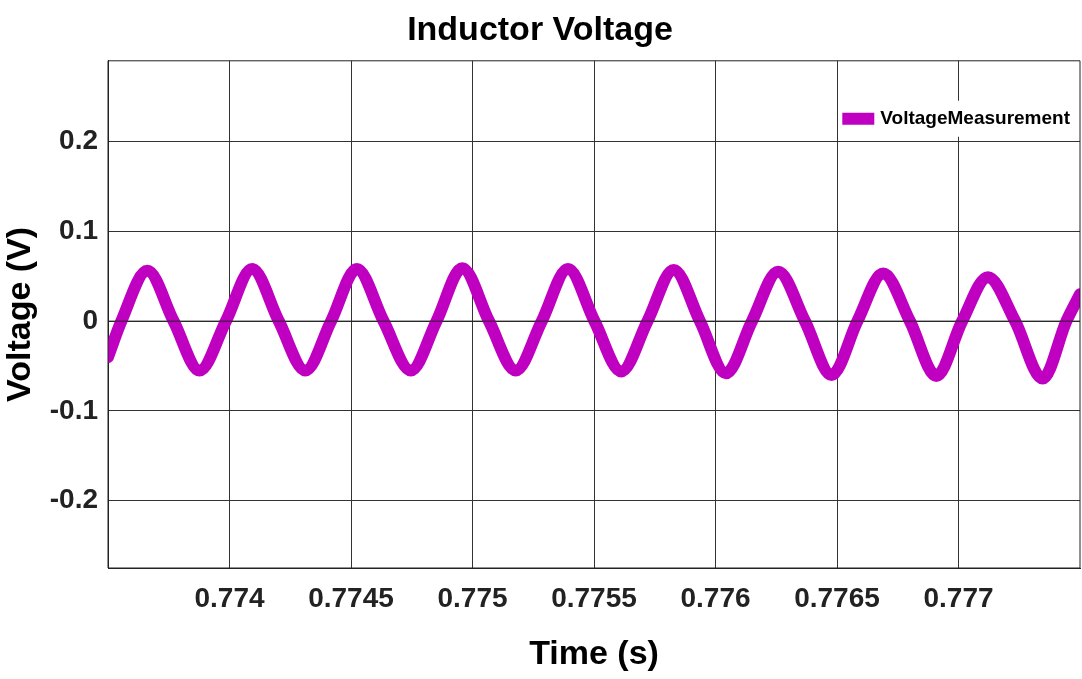  I want to click on y-tick-label: -0.2, so click(73, 499).